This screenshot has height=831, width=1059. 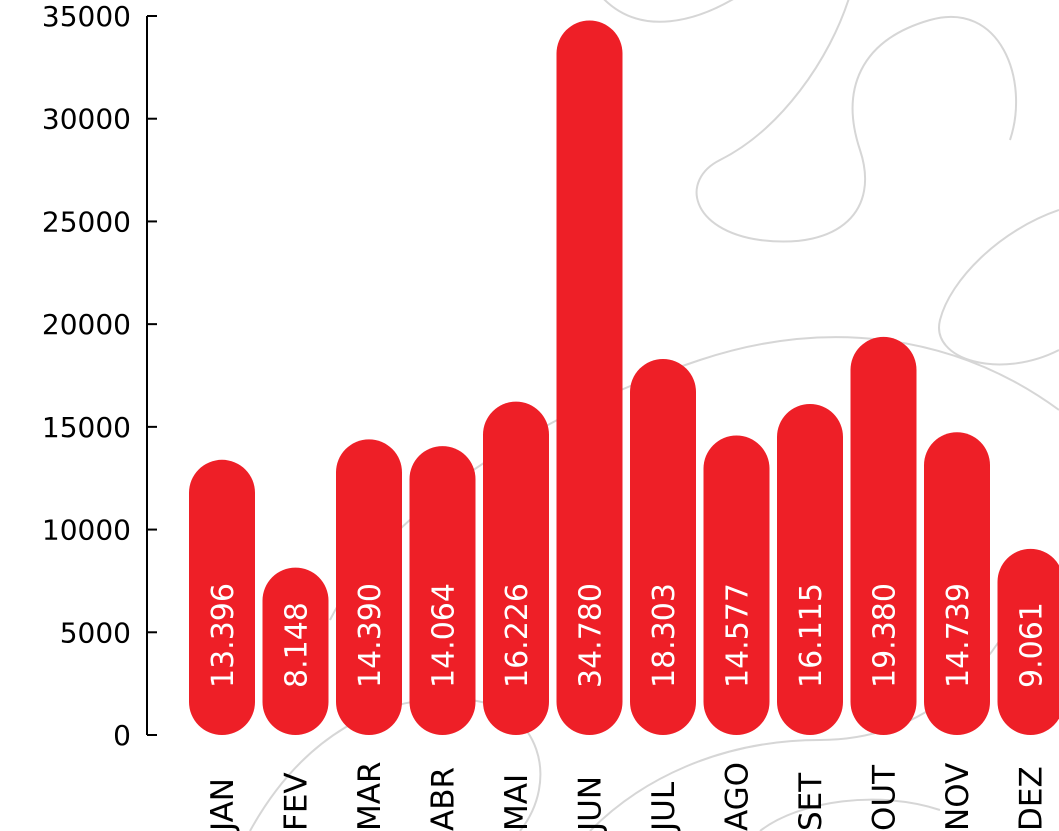 I want to click on y-tick-label: 25000, so click(x=86, y=221).